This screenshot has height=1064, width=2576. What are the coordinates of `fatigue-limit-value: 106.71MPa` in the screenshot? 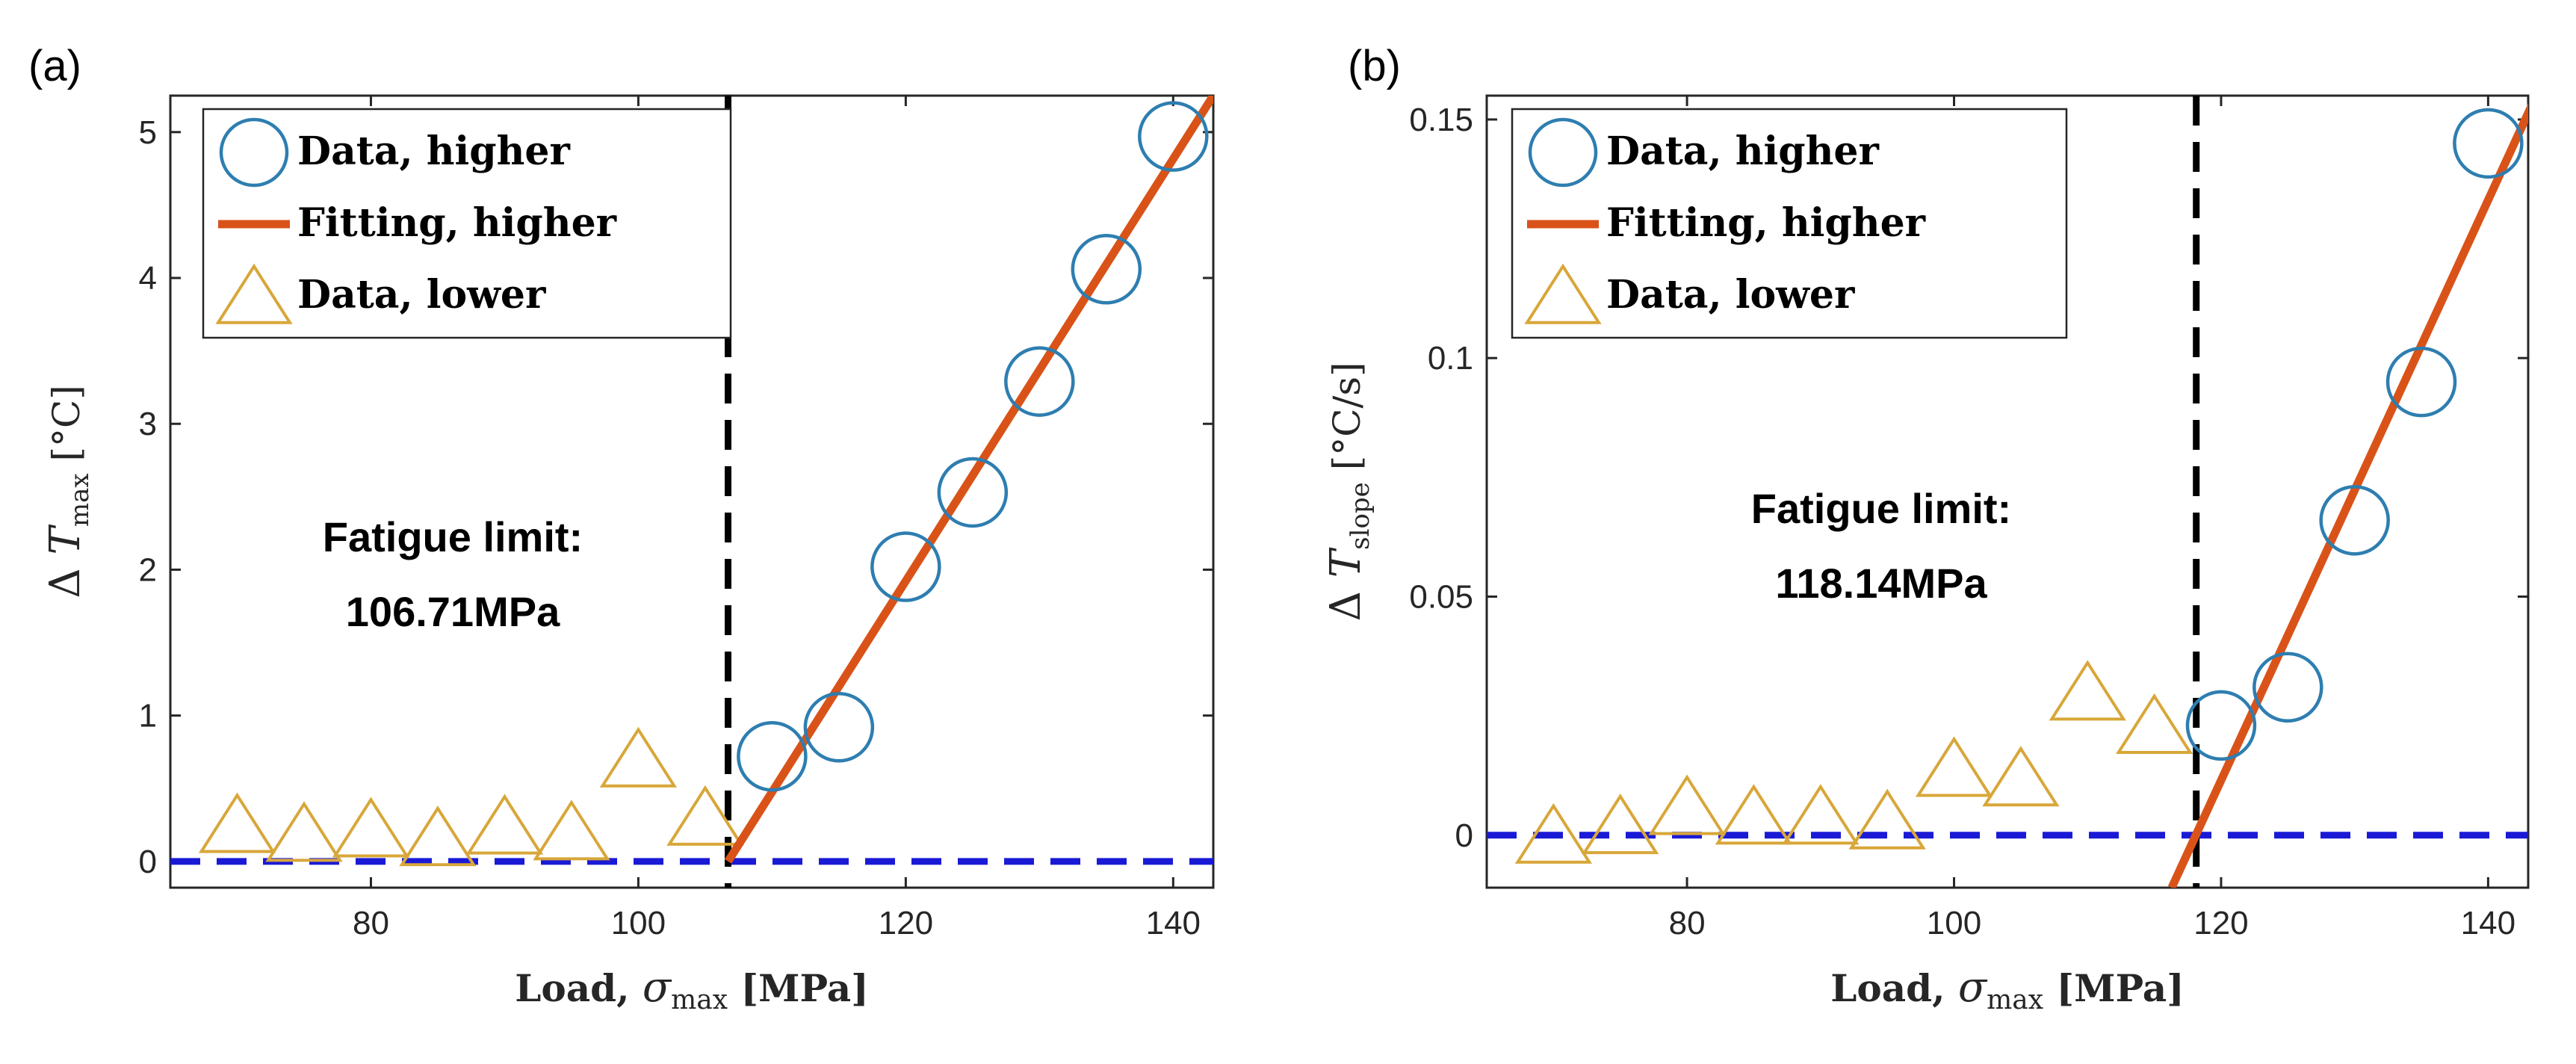 It's located at (453, 611).